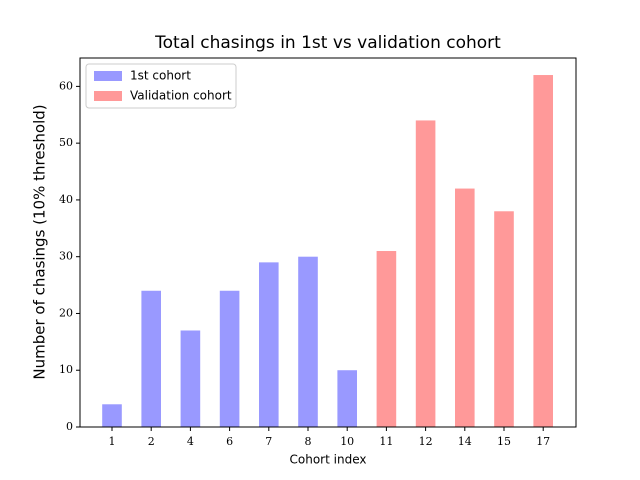 This screenshot has width=640, height=480. Describe the element at coordinates (160, 76) in the screenshot. I see `legend-label: 1st cohort` at that location.